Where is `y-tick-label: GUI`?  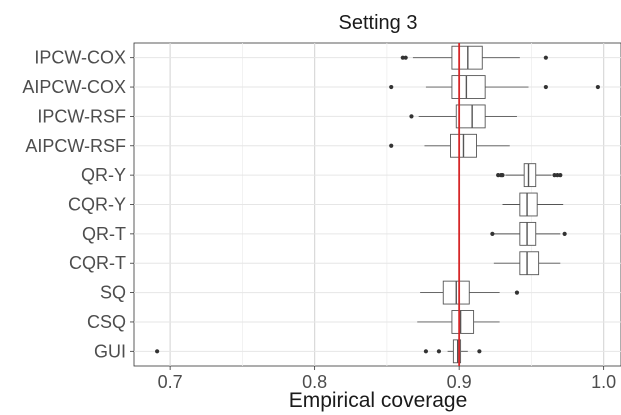 y-tick-label: GUI is located at coordinates (110, 351).